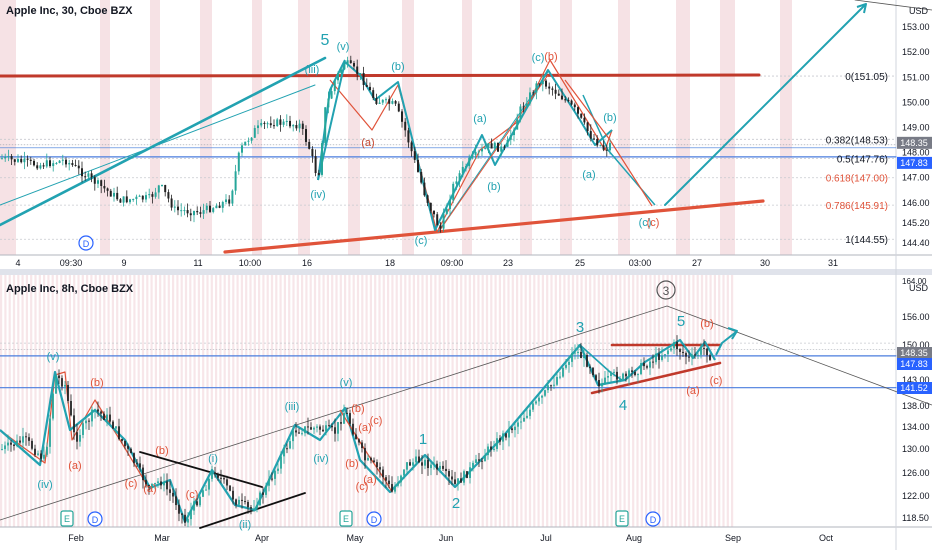 This screenshot has height=555, width=932. Describe the element at coordinates (623, 405) in the screenshot. I see `wave-label-teal: 4` at that location.